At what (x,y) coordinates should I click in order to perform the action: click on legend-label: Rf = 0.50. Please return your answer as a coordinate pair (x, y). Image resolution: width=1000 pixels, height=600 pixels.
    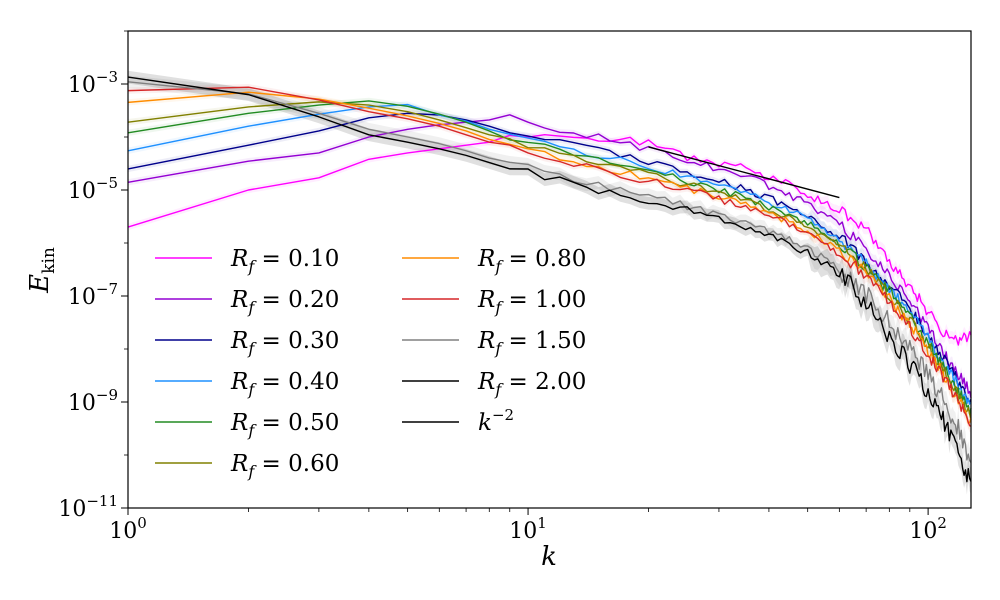
    Looking at the image, I should click on (284, 425).